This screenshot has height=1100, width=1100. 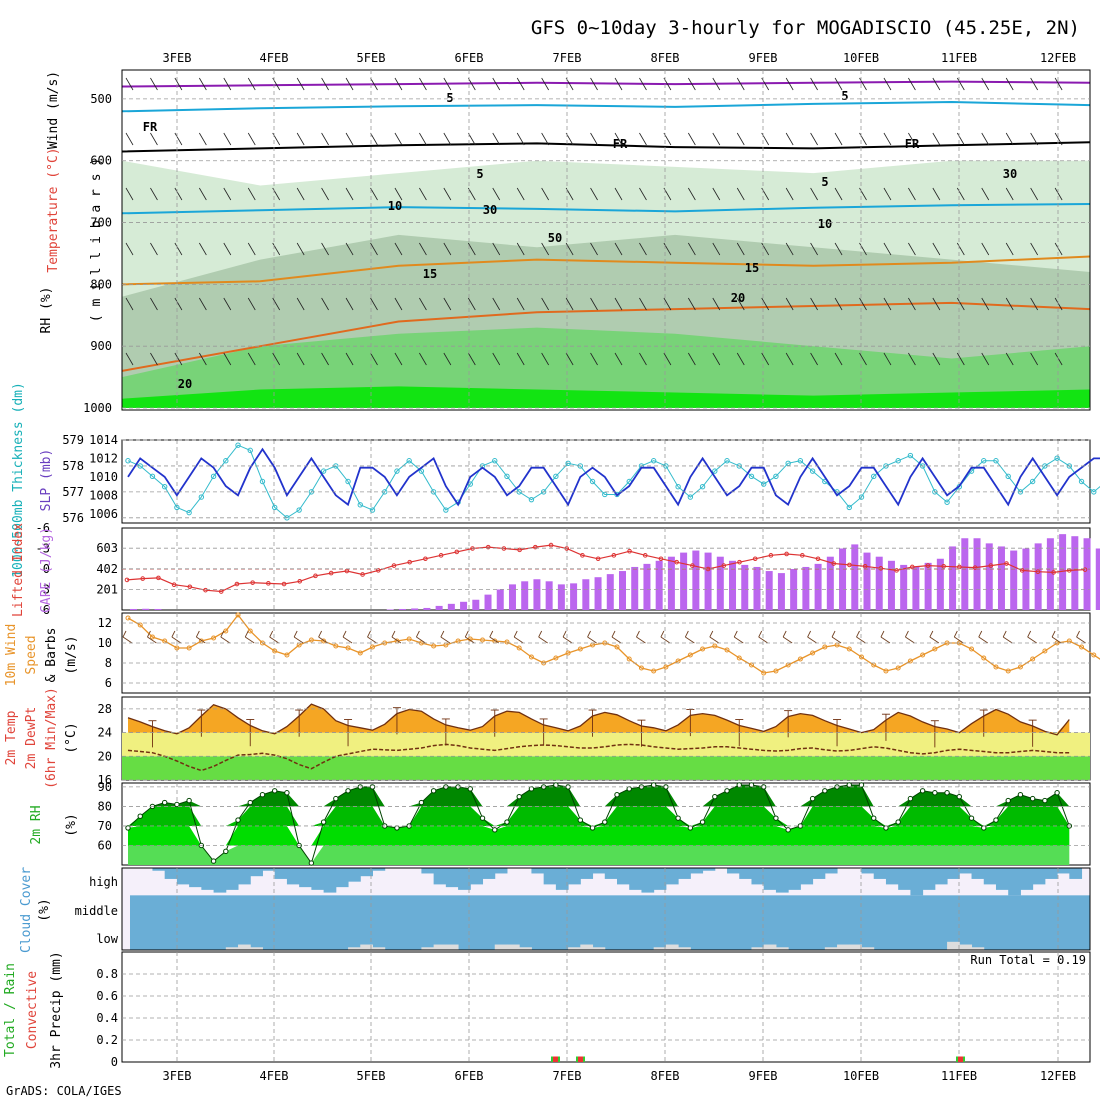 What do you see at coordinates (1058, 1076) in the screenshot?
I see `date-label-bottom: 12FEB` at bounding box center [1058, 1076].